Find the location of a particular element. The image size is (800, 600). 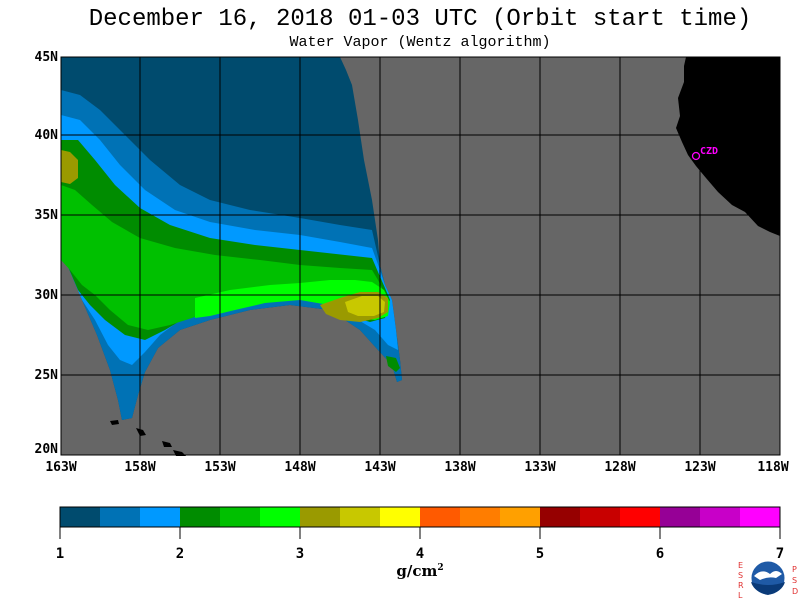

noaa-esrl-psd-logo: E S R L P S D is located at coordinates (768, 580).